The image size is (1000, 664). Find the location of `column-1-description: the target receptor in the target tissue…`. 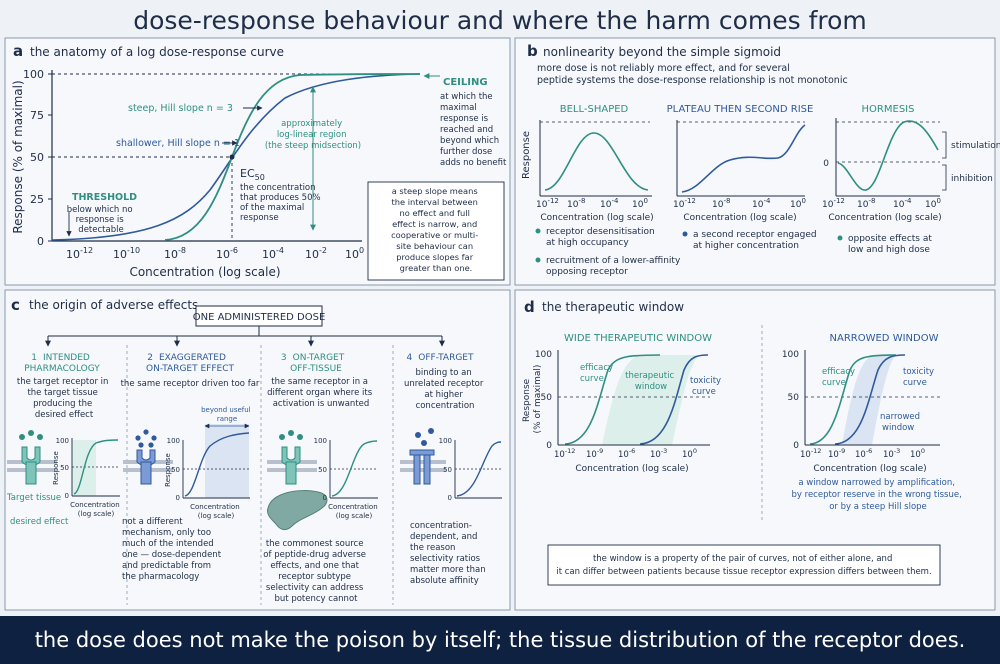

column-1-description: the target receptor in the target tissue… is located at coordinates (64, 398).